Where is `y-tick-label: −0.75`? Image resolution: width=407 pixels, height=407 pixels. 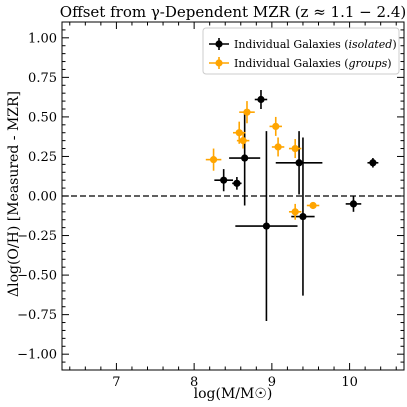
y-tick-label: −0.75 is located at coordinates (37, 315).